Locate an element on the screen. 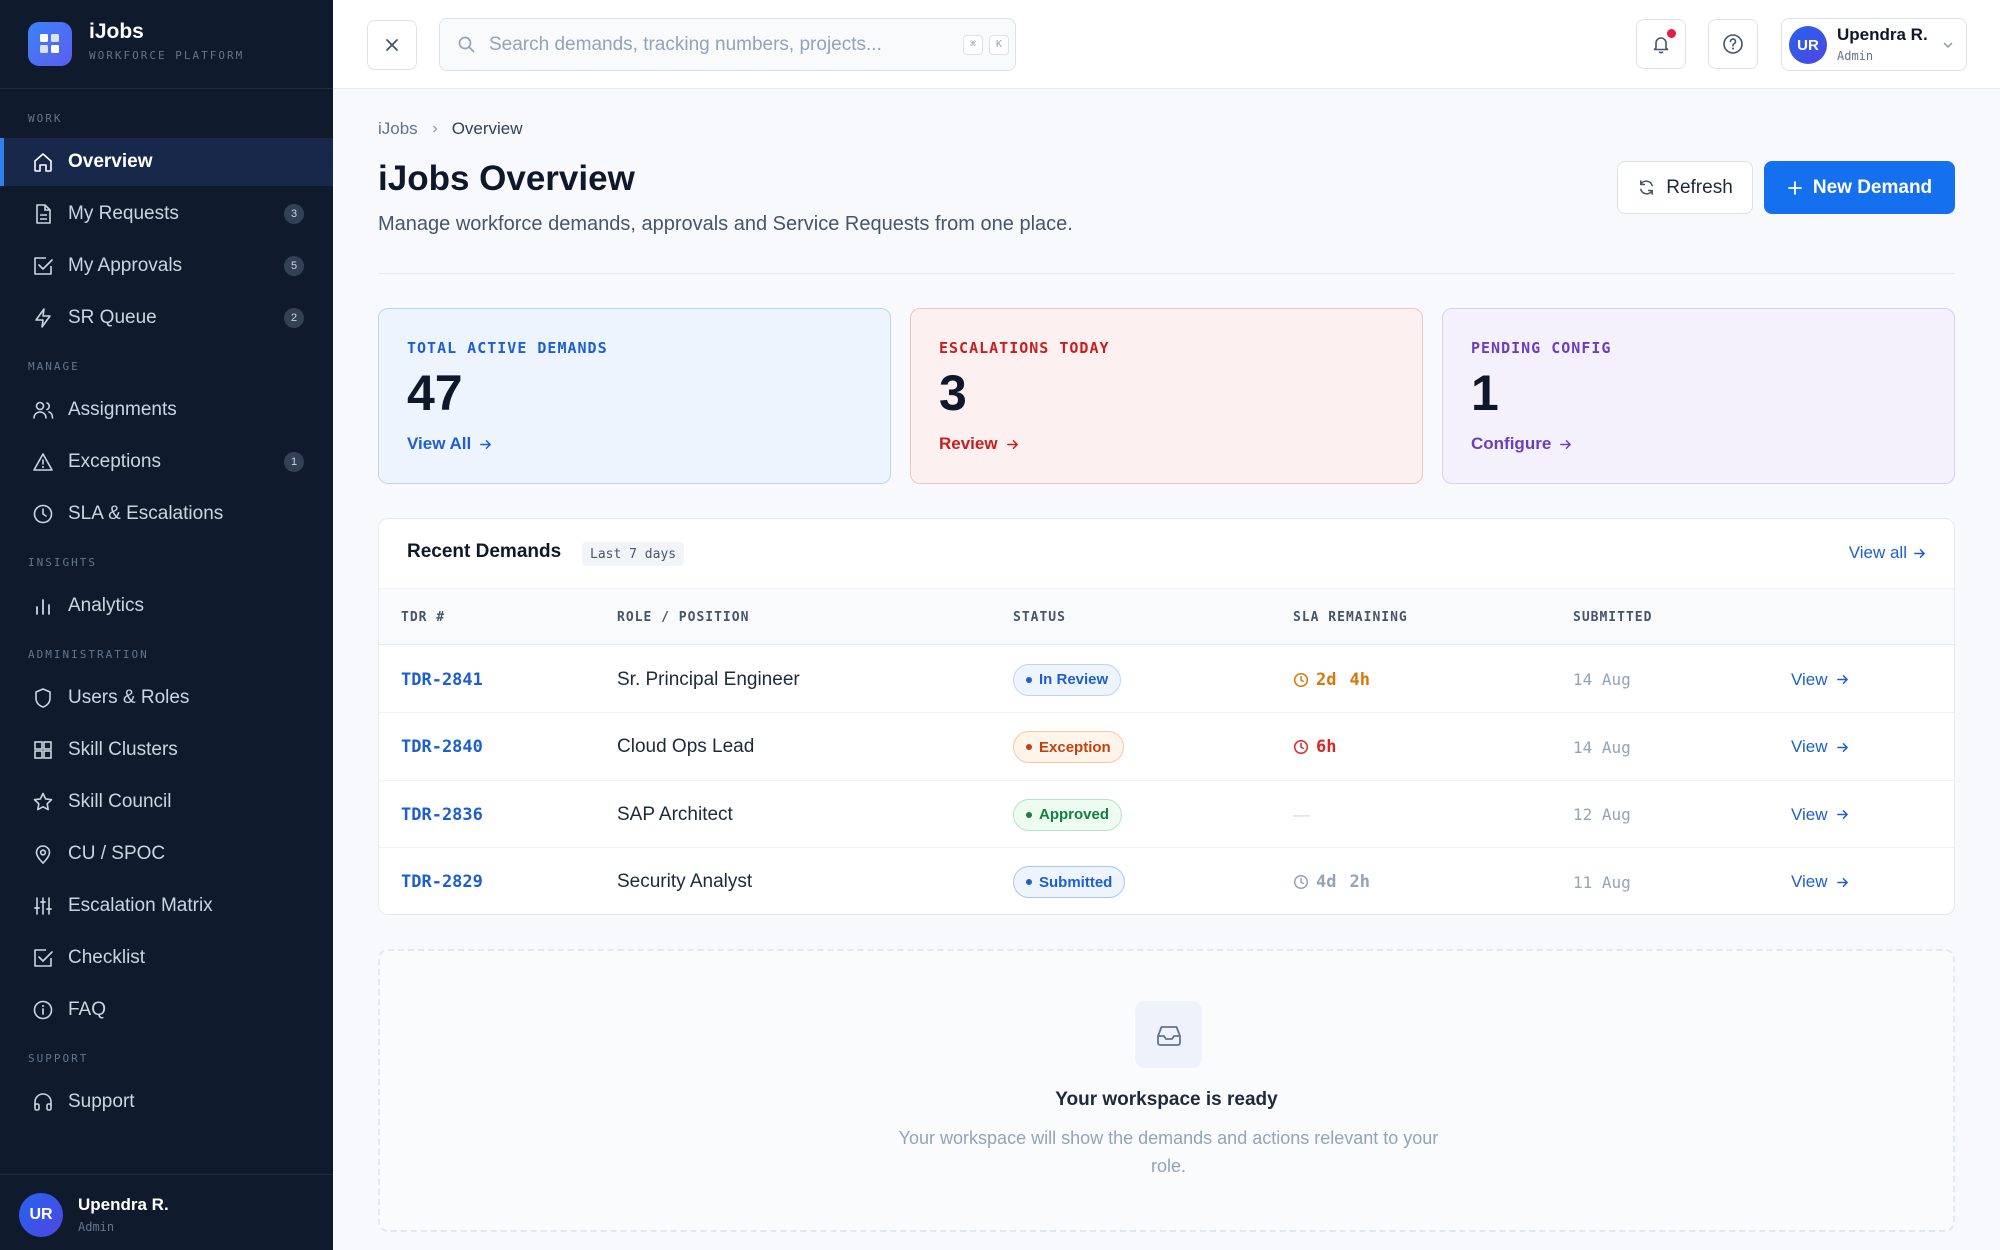  sidebar-item-label: Checklist is located at coordinates (107, 957).